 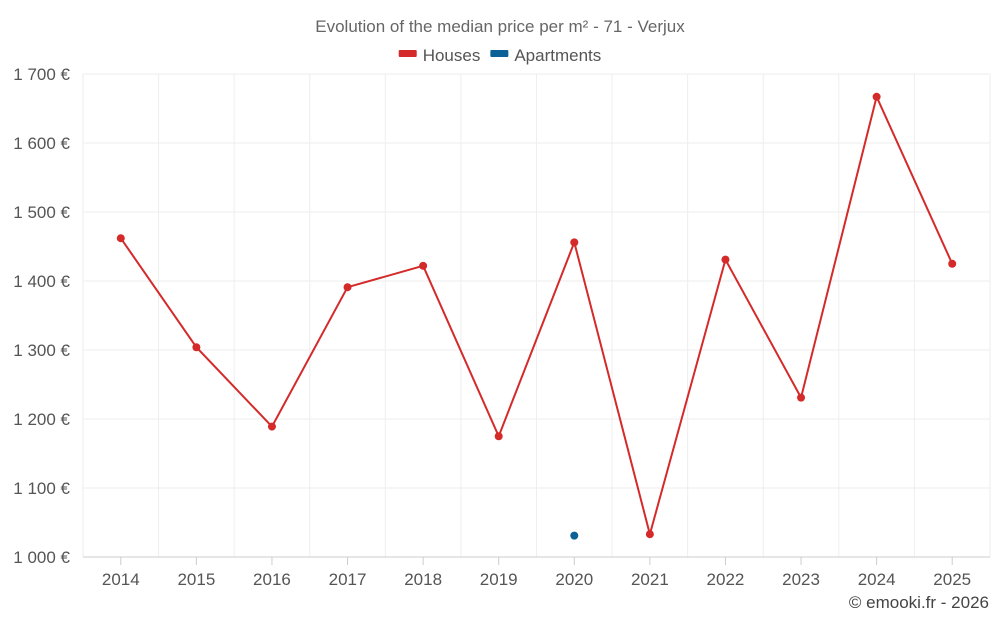 I want to click on credit: © emooki.fr - 2026, so click(x=918, y=602).